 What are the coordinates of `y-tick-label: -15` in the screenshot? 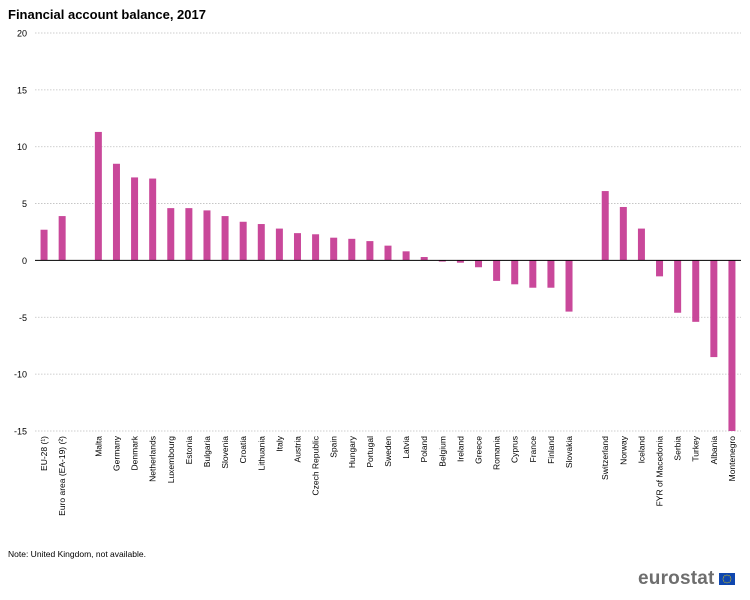 It's located at (20, 432).